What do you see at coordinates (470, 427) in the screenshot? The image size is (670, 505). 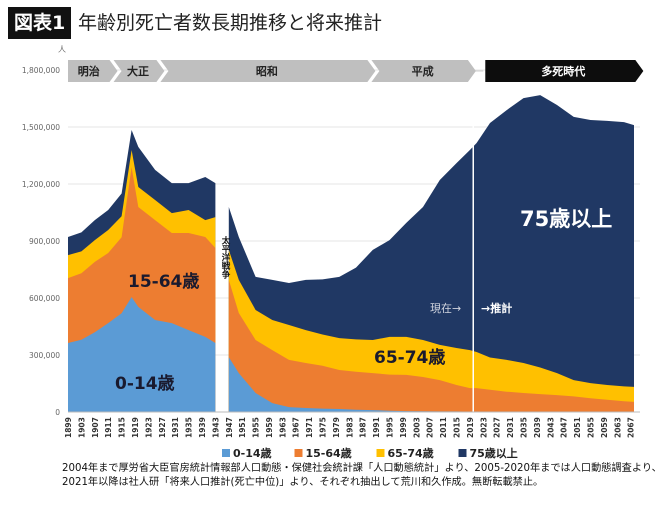 I see `x-tick-label: 2019` at bounding box center [470, 427].